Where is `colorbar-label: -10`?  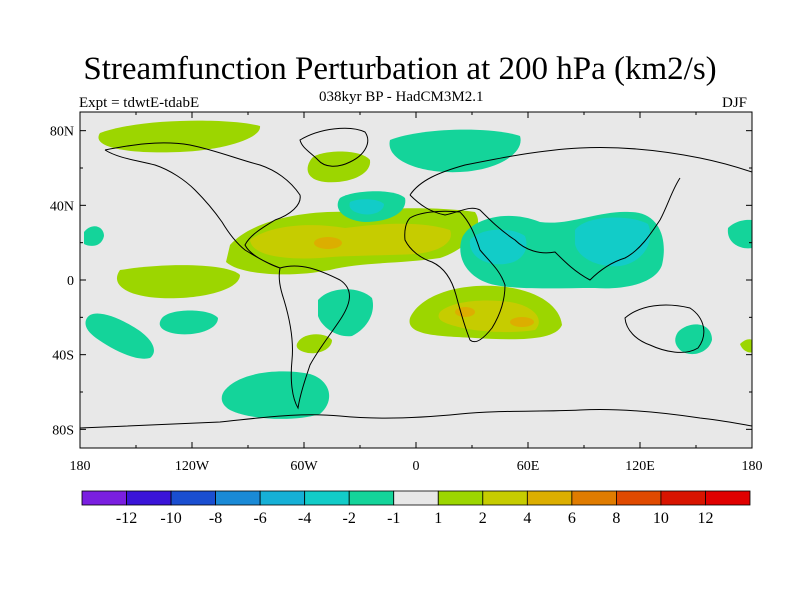 colorbar-label: -10 is located at coordinates (170, 518).